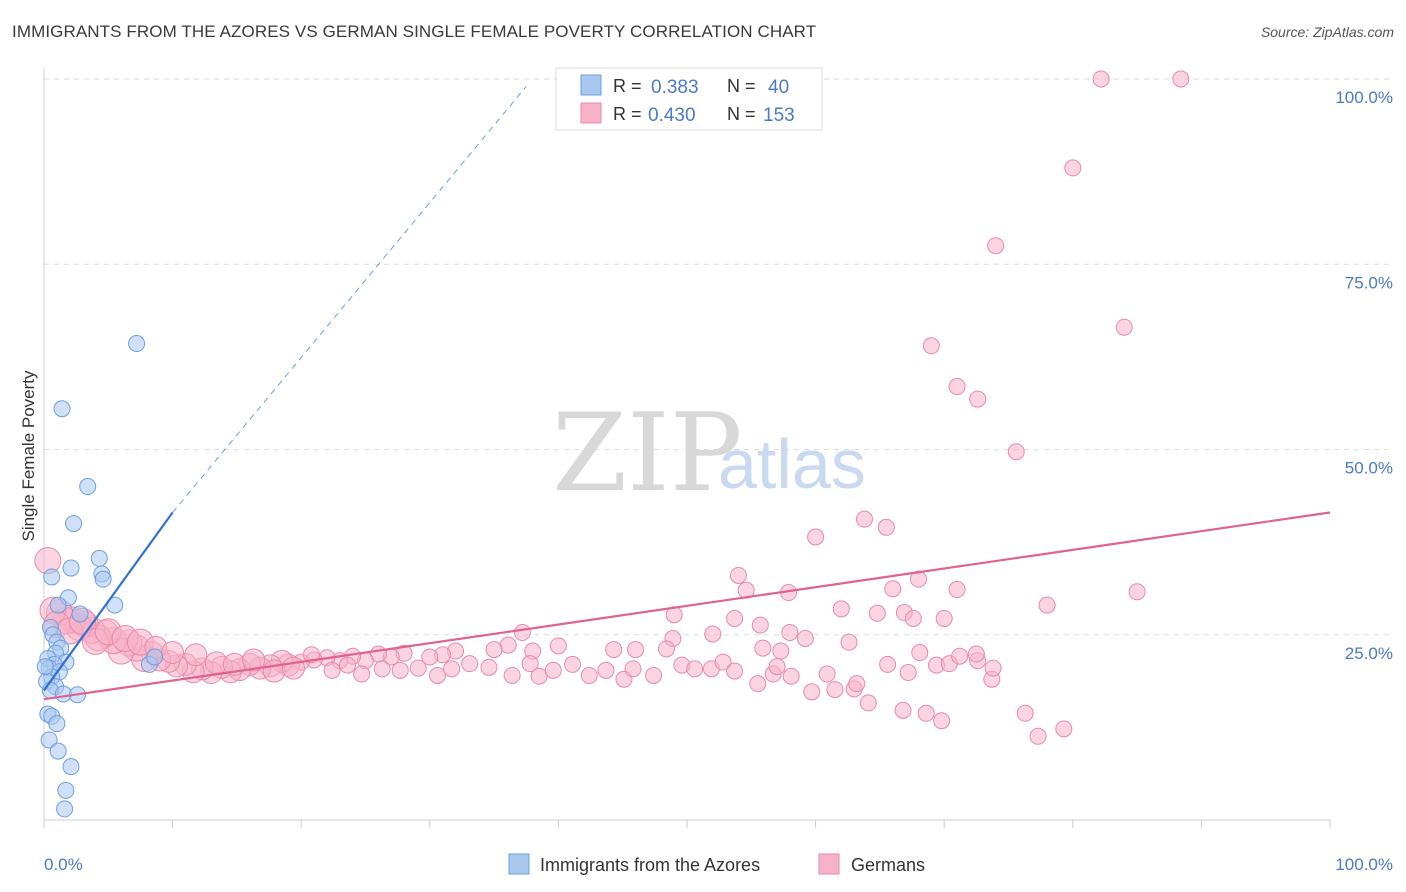 This screenshot has width=1406, height=892. I want to click on legend: Immigrants from the Azores Germans, so click(716, 864).